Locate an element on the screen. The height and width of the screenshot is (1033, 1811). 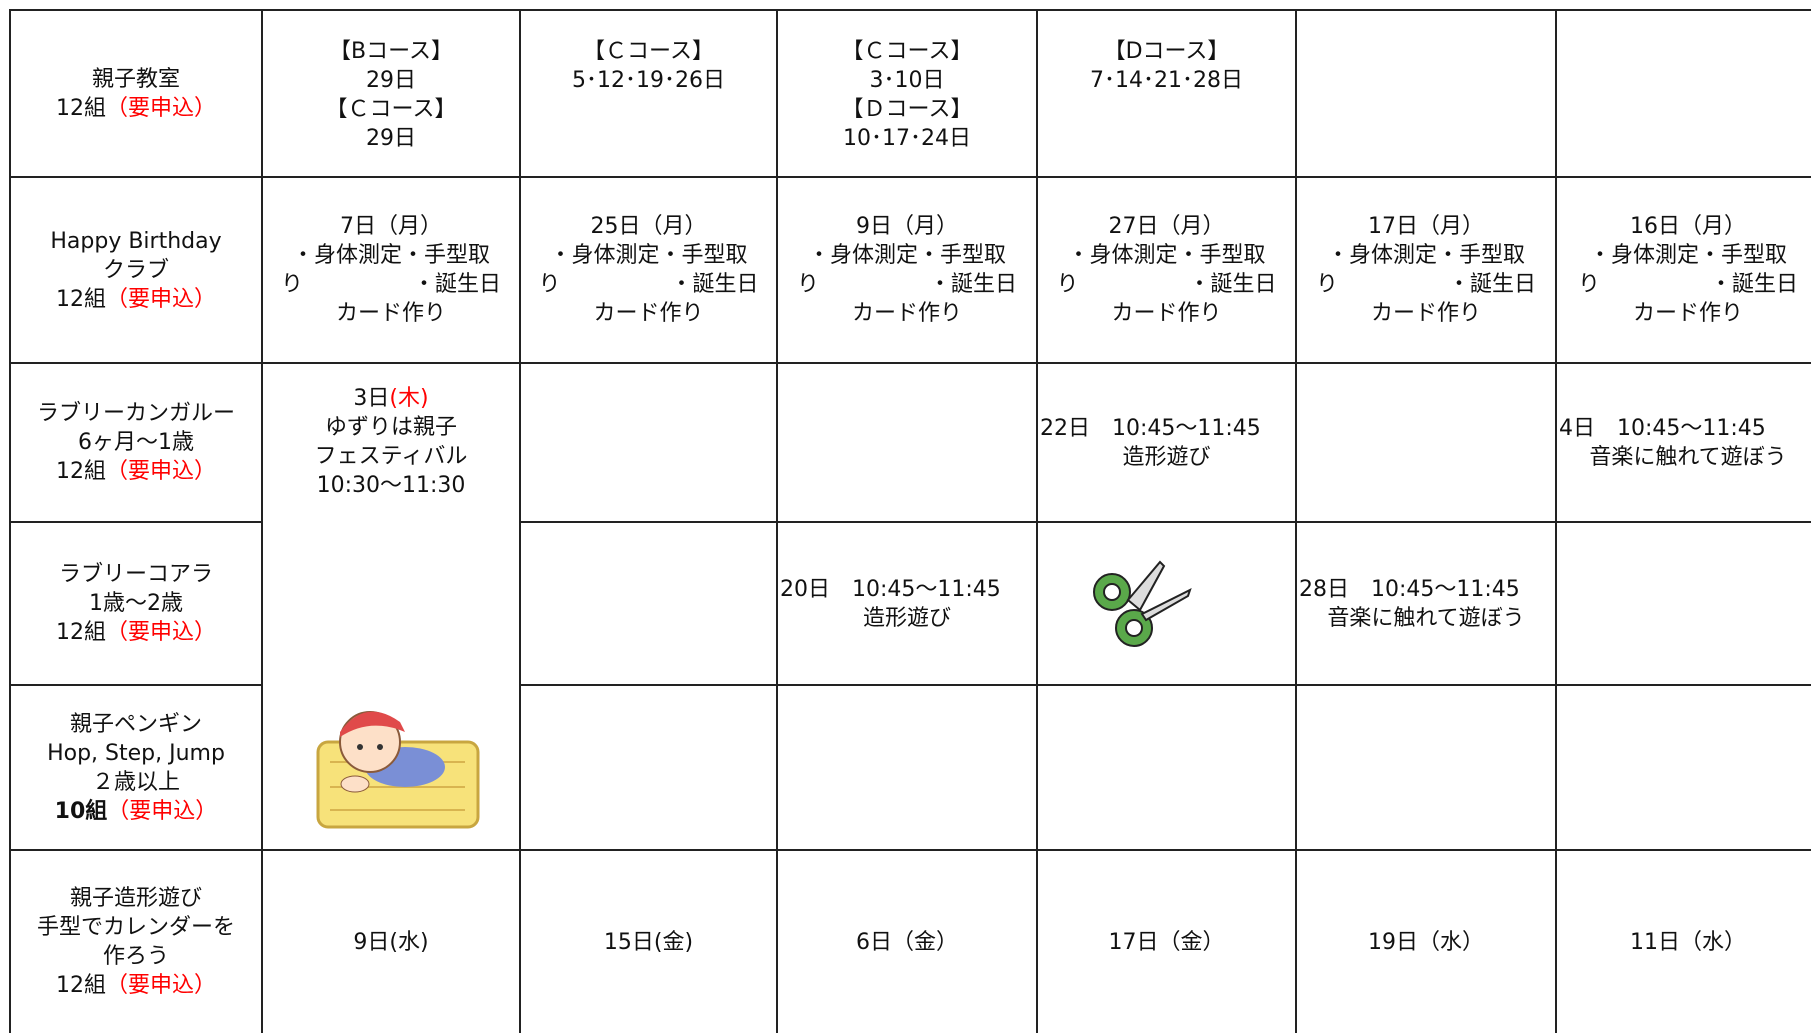
text-segment: 親子ペンギン is located at coordinates (135, 724).